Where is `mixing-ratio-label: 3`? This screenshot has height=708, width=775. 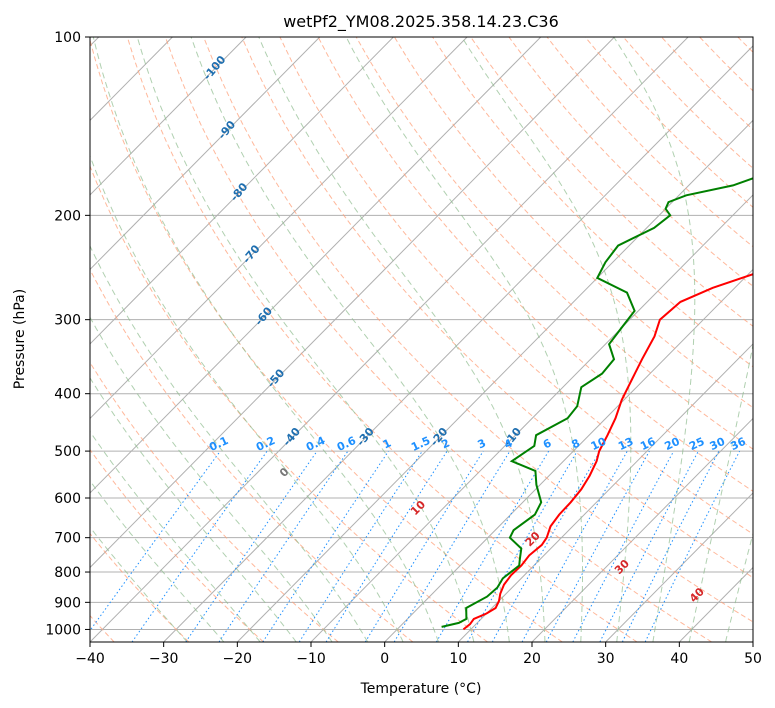 mixing-ratio-label: 3 is located at coordinates (482, 443).